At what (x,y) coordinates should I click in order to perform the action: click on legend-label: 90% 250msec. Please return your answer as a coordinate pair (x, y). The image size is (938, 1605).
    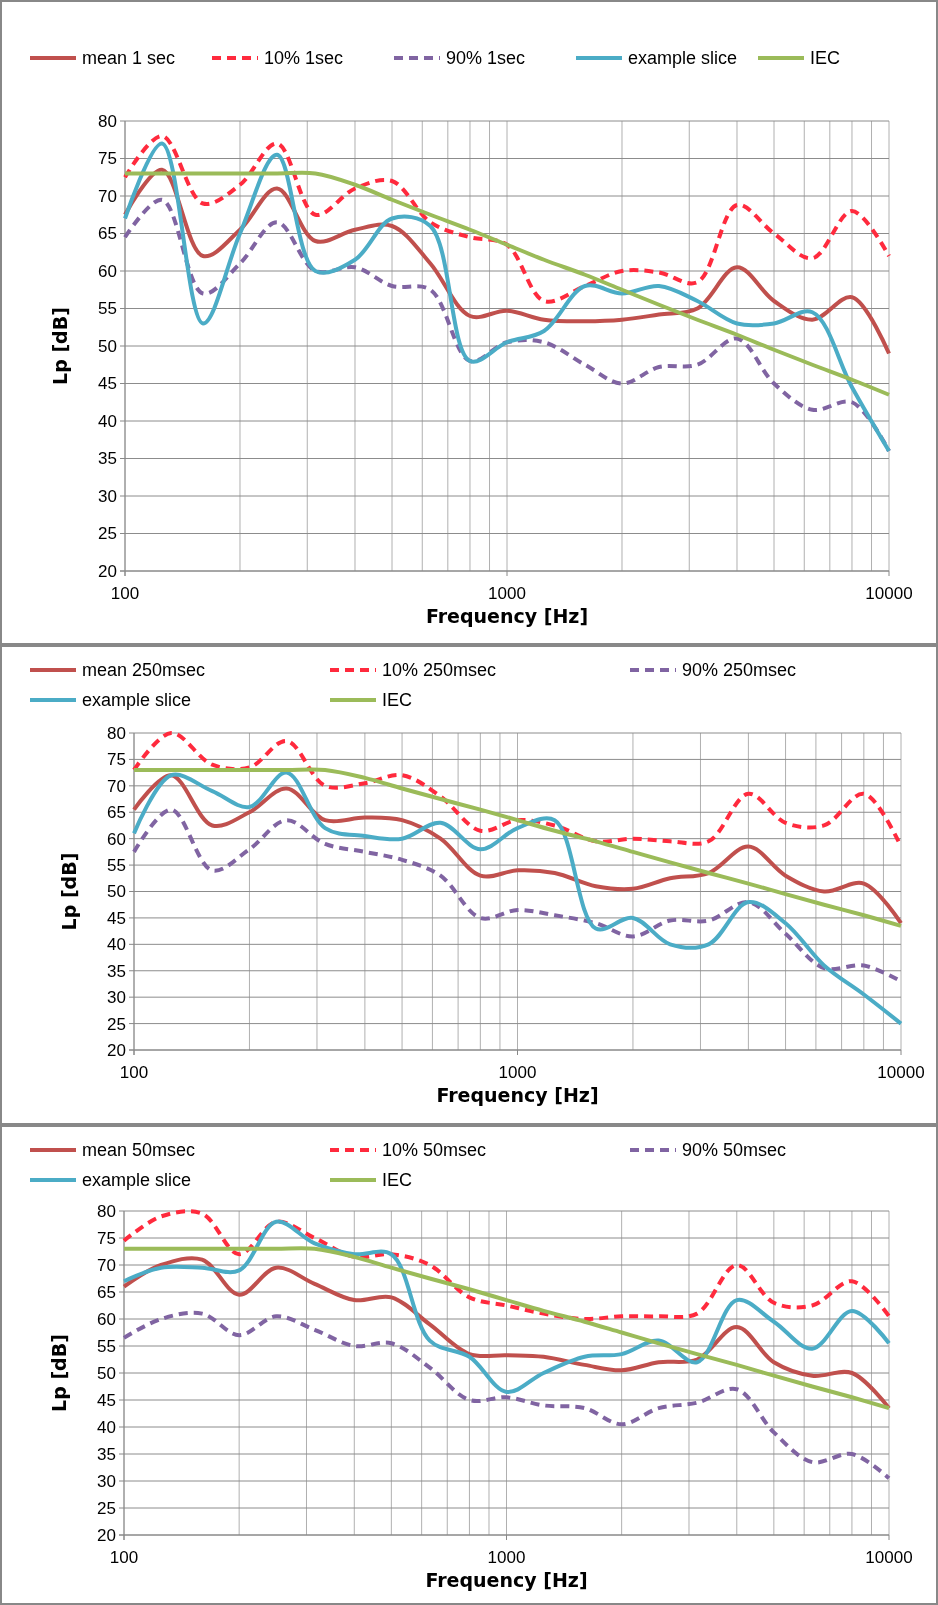
    Looking at the image, I should click on (739, 670).